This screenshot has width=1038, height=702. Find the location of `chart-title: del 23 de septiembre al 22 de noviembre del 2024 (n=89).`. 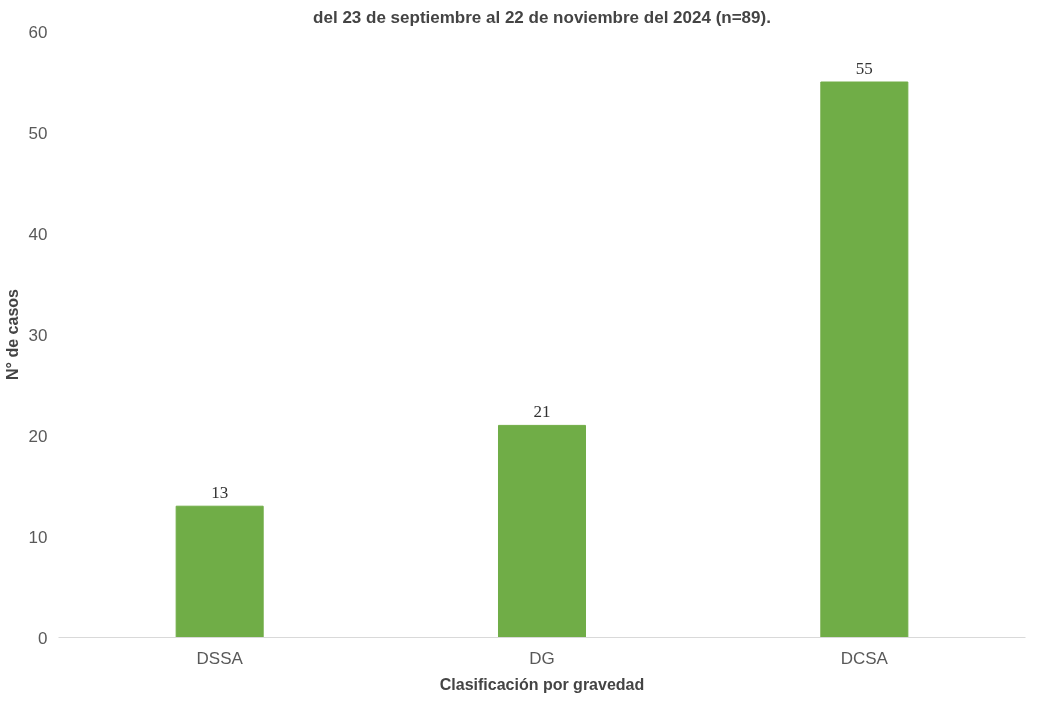

chart-title: del 23 de septiembre al 22 de noviembre del 2024 (n=89). is located at coordinates (542, 17).